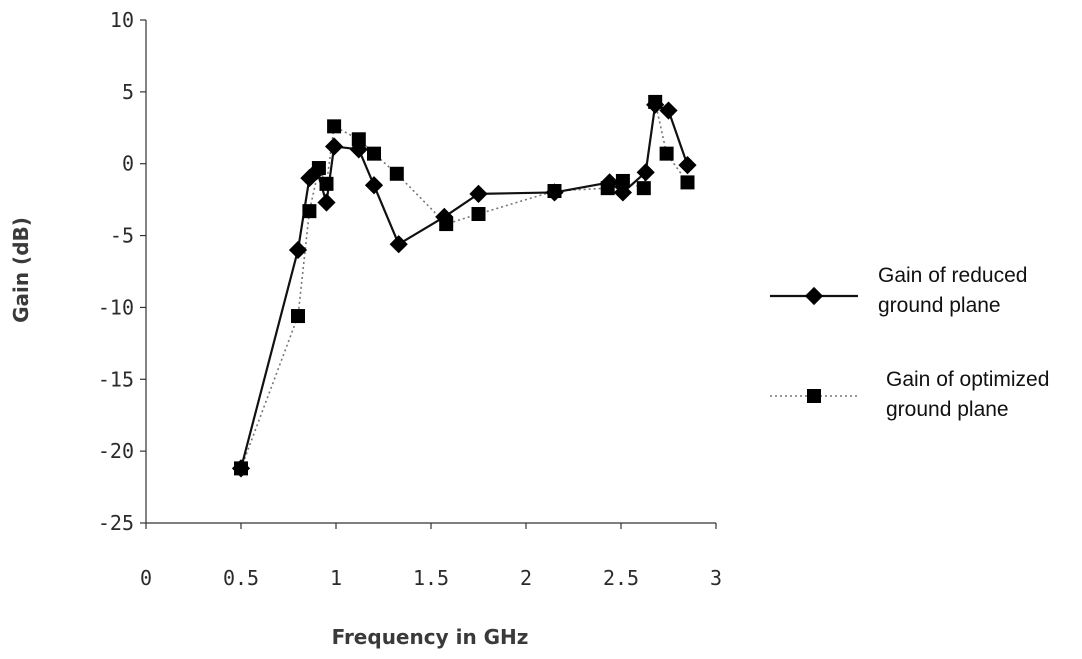 This screenshot has width=1082, height=659. Describe the element at coordinates (122, 236) in the screenshot. I see `y-tick-label: -5` at that location.